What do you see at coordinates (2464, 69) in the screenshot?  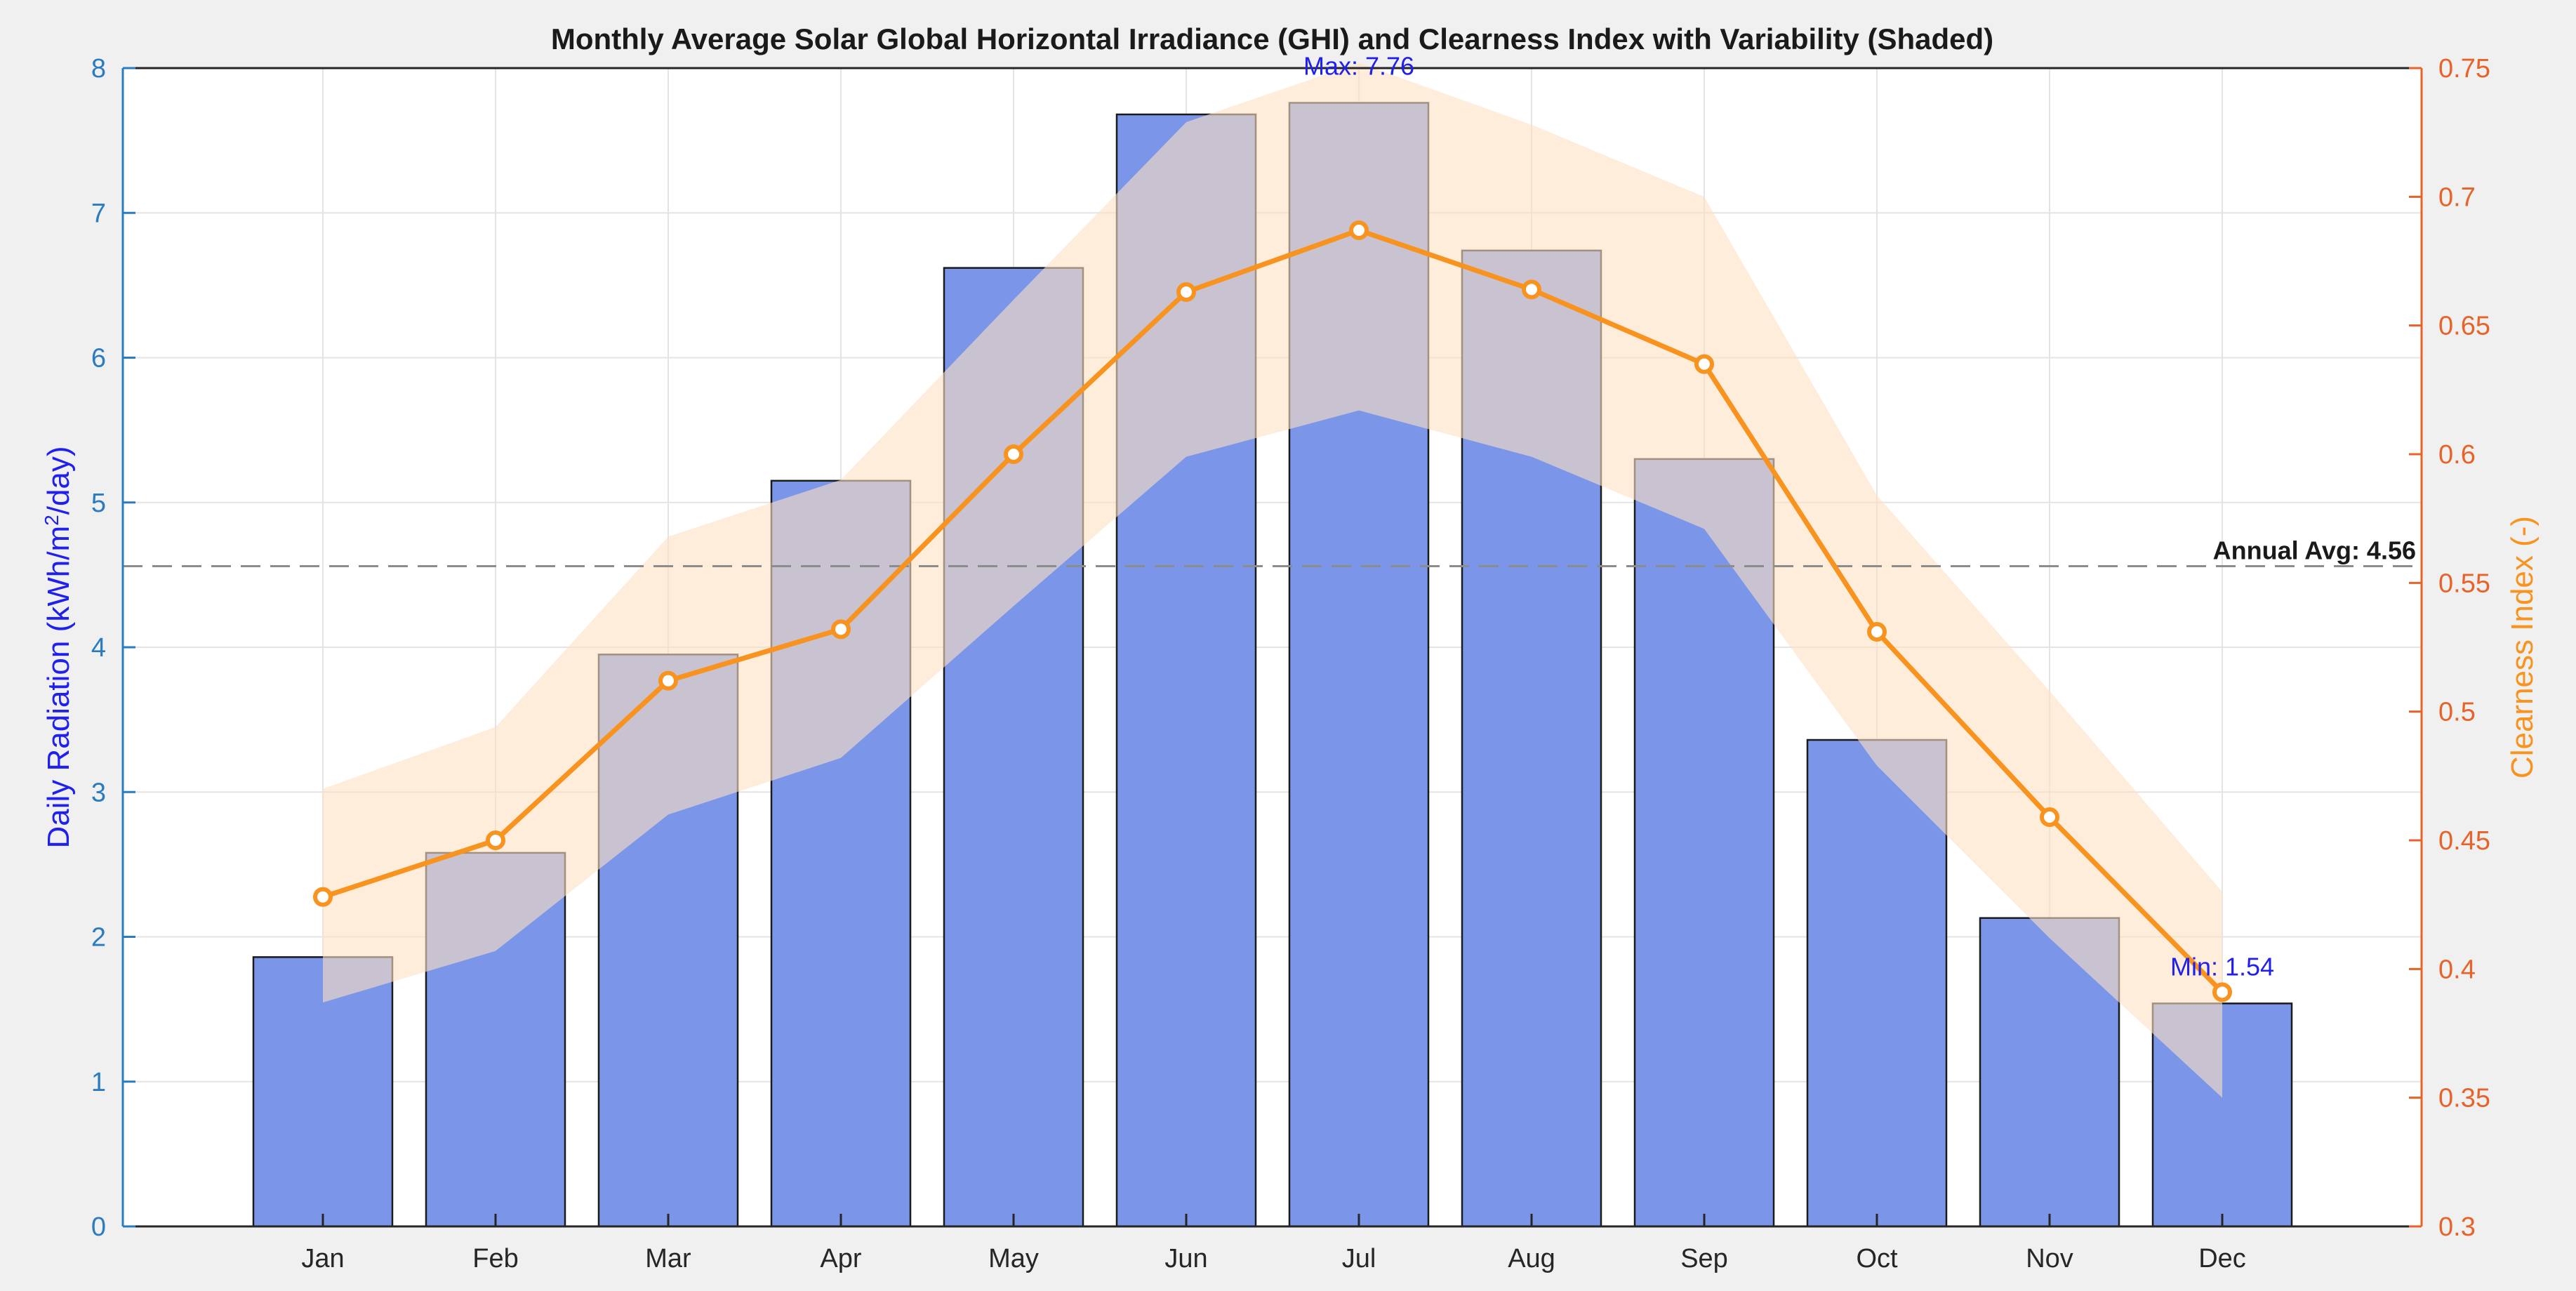 I see `right-tick-label: 0.75` at bounding box center [2464, 69].